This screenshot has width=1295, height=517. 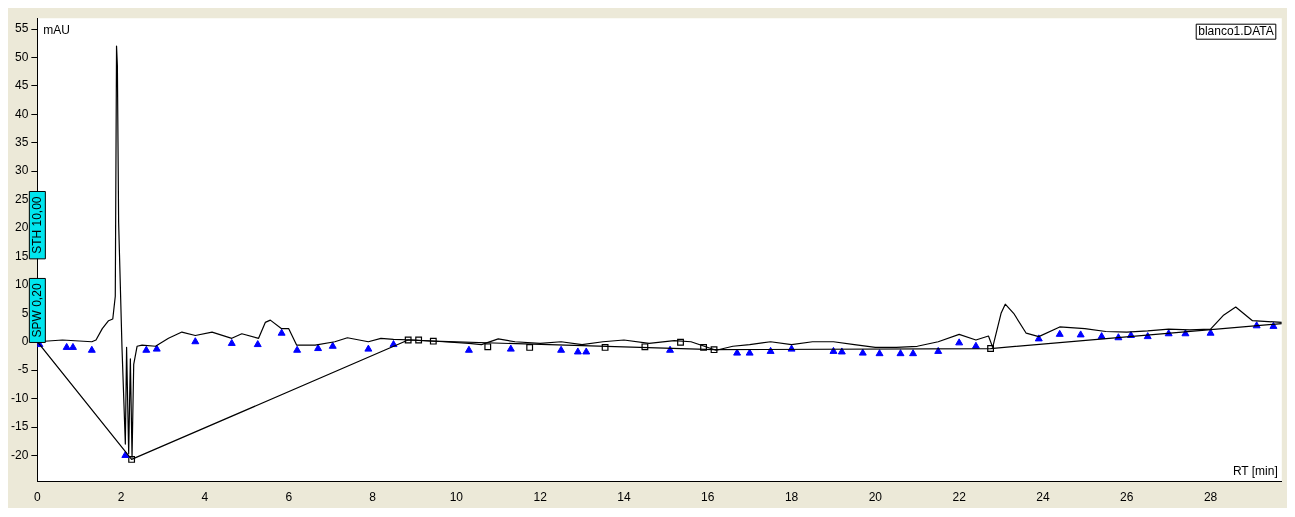 I want to click on x-tick-label: 6, so click(x=289, y=497).